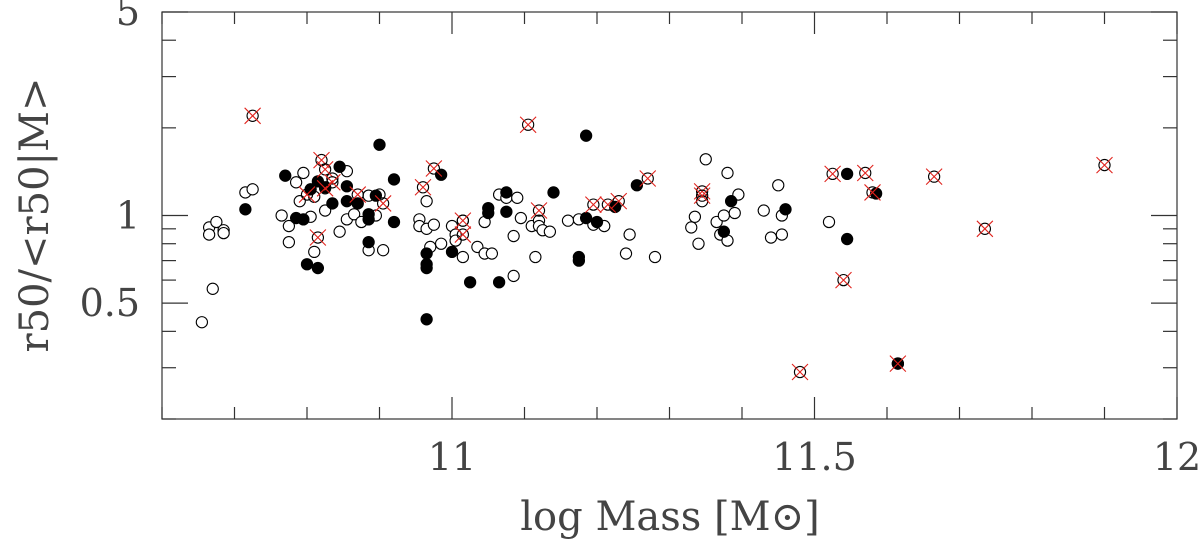  I want to click on y-tick-label: 1, so click(128, 216).